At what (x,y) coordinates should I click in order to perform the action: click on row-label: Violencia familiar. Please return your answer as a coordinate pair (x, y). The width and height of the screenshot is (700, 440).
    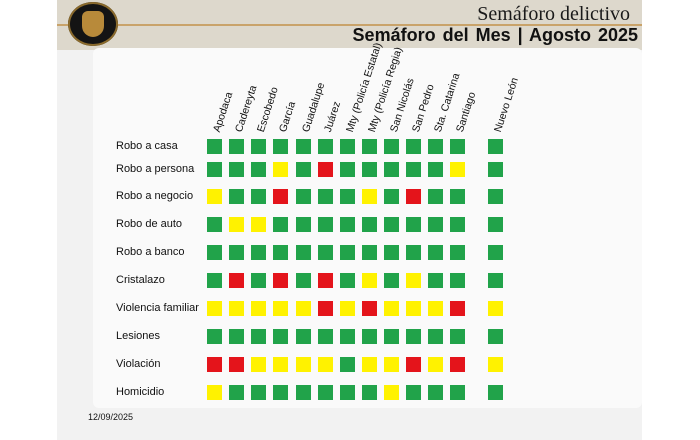
    Looking at the image, I should click on (157, 308).